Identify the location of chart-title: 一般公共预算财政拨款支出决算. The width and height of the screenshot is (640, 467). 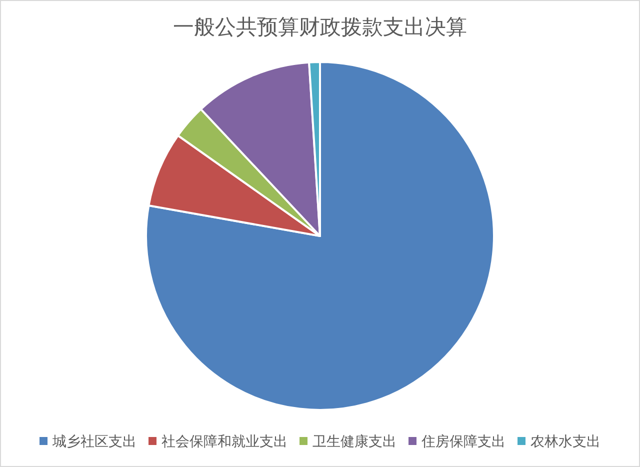
(320, 27).